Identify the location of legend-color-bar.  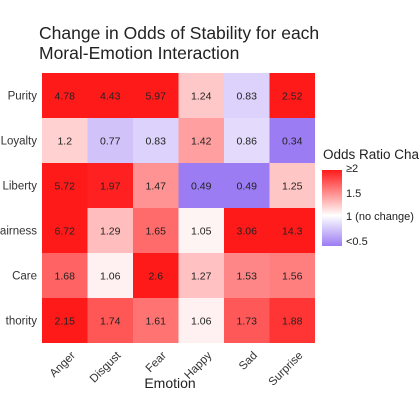
(332, 208).